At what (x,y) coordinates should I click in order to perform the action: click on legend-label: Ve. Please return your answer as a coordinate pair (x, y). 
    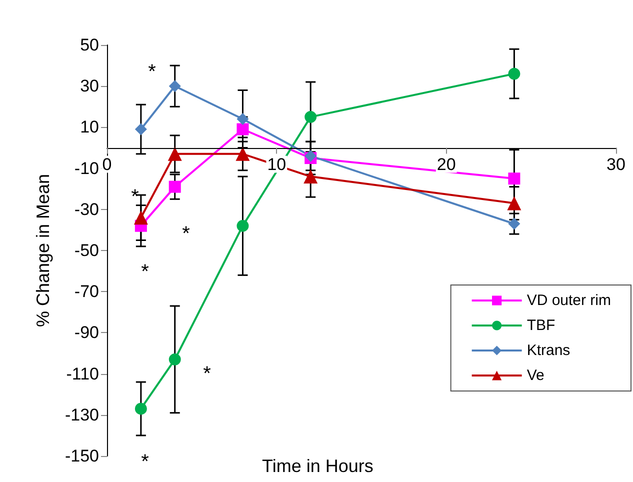
    Looking at the image, I should click on (535, 375).